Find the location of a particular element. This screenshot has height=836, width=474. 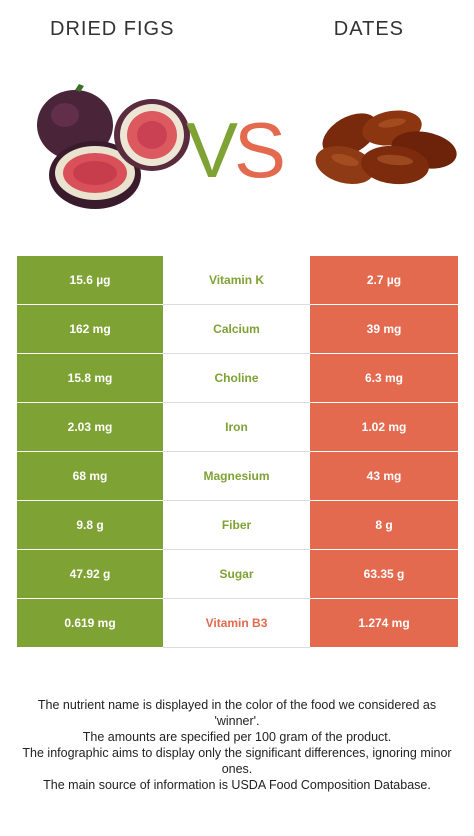

vs-s-letter: S is located at coordinates (260, 150).